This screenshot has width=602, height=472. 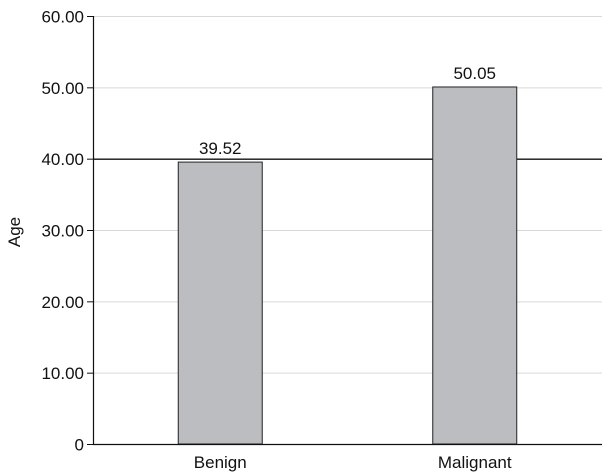 I want to click on y-tick-label: 10.00, so click(x=62, y=373).